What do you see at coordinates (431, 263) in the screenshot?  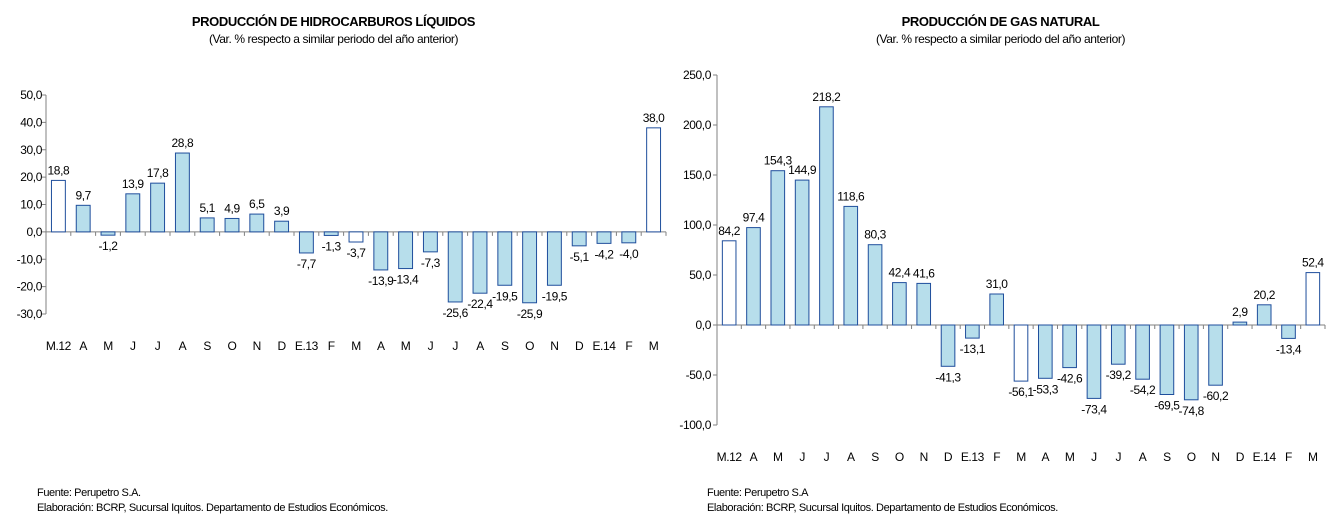 I see `data-label: -7,3` at bounding box center [431, 263].